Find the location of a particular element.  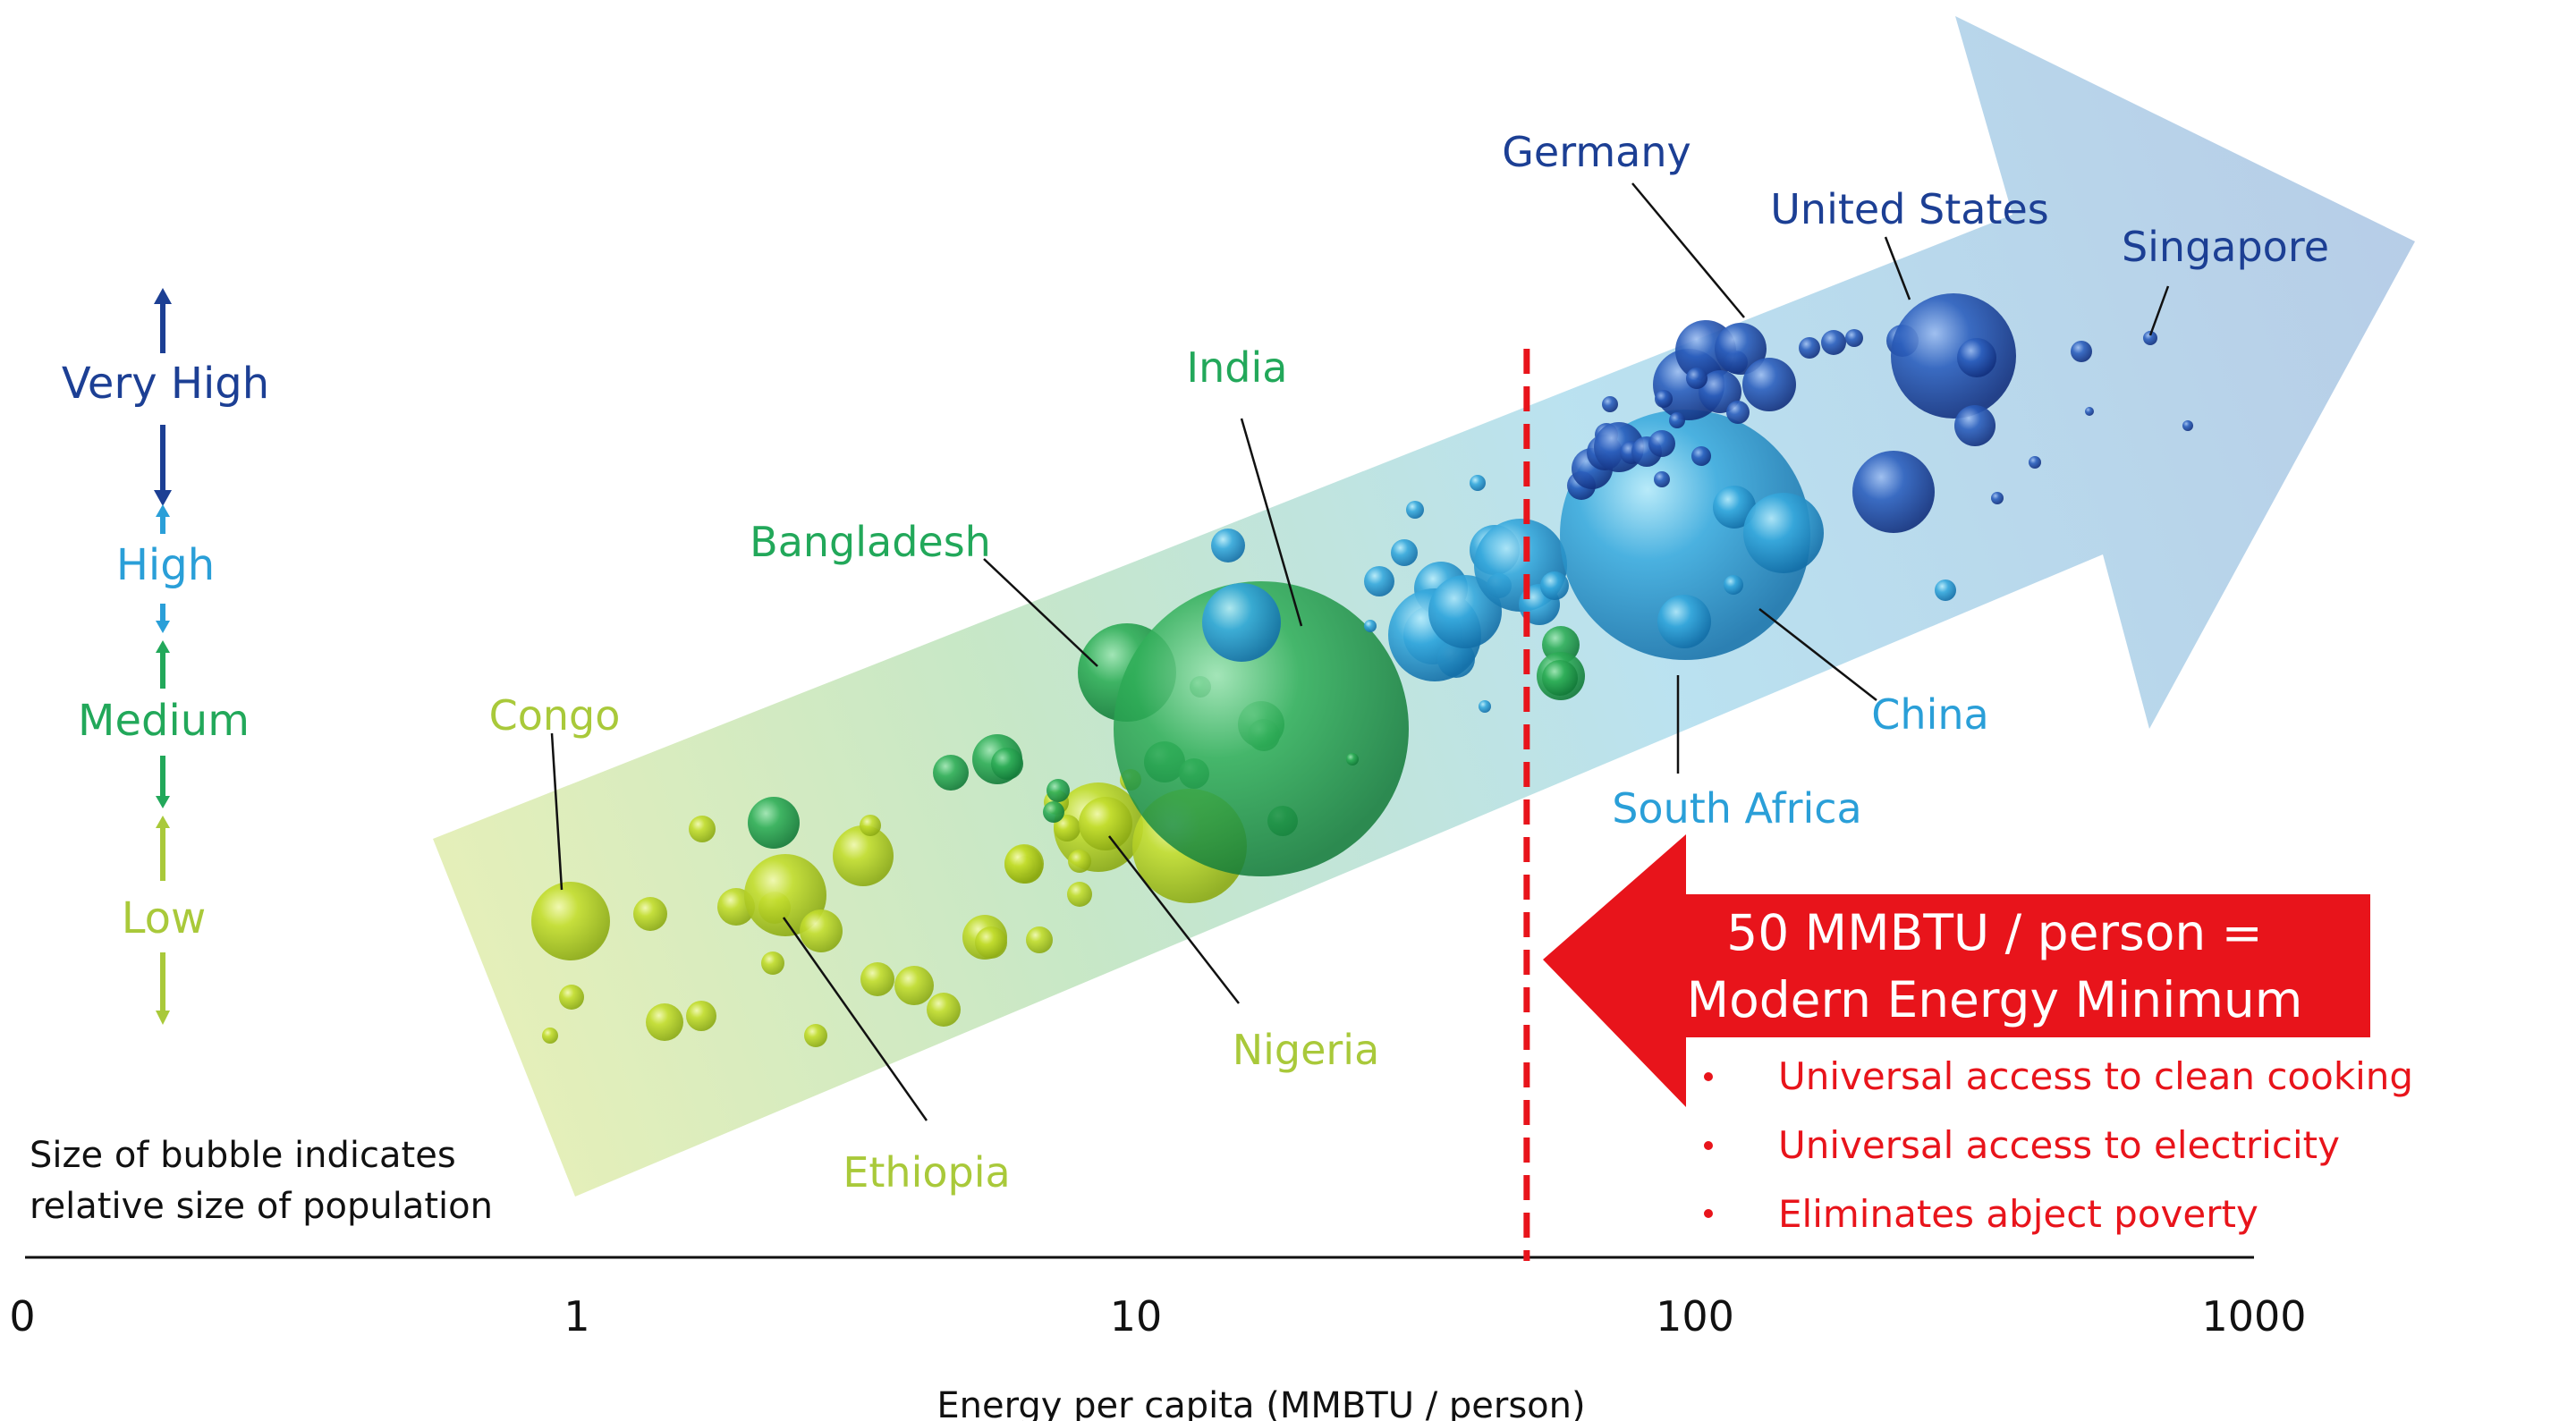

leader-congo is located at coordinates (557, 811).